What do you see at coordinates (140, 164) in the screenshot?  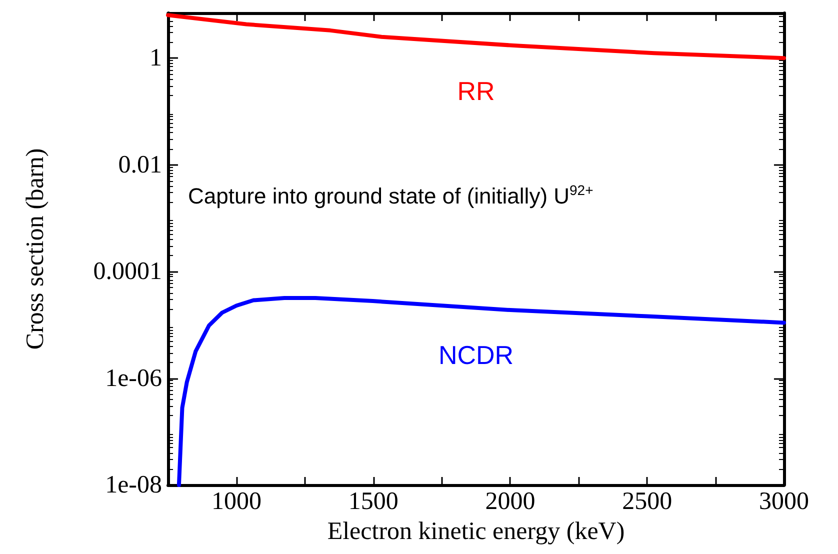 I see `y-tick-label: 0.01` at bounding box center [140, 164].